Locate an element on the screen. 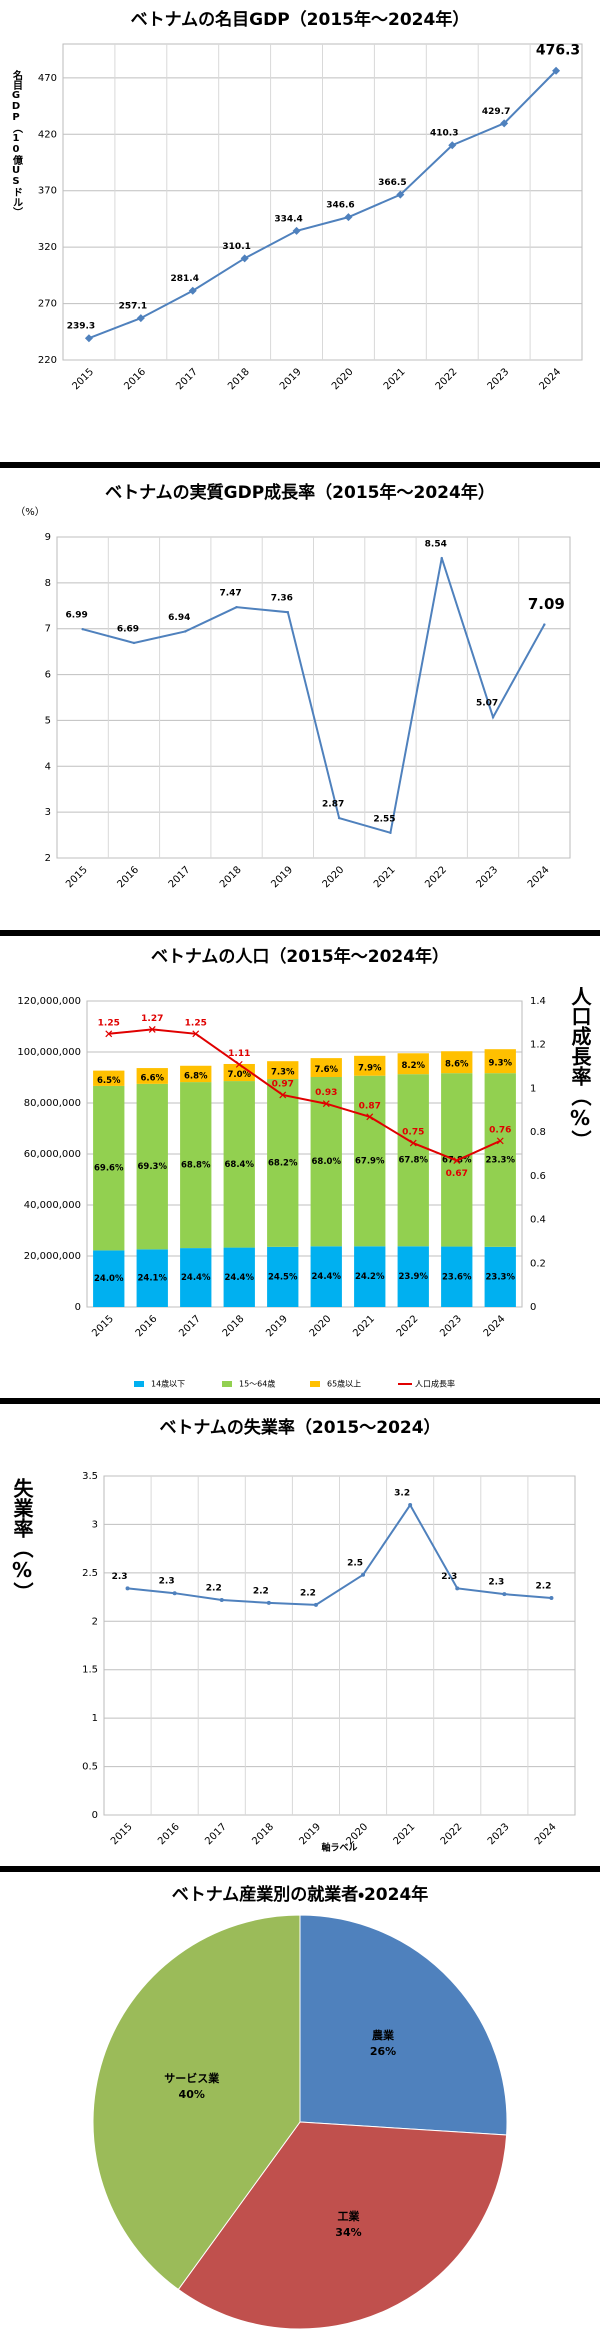 This screenshot has width=600, height=2338. slice-name: 農業 is located at coordinates (383, 2035).